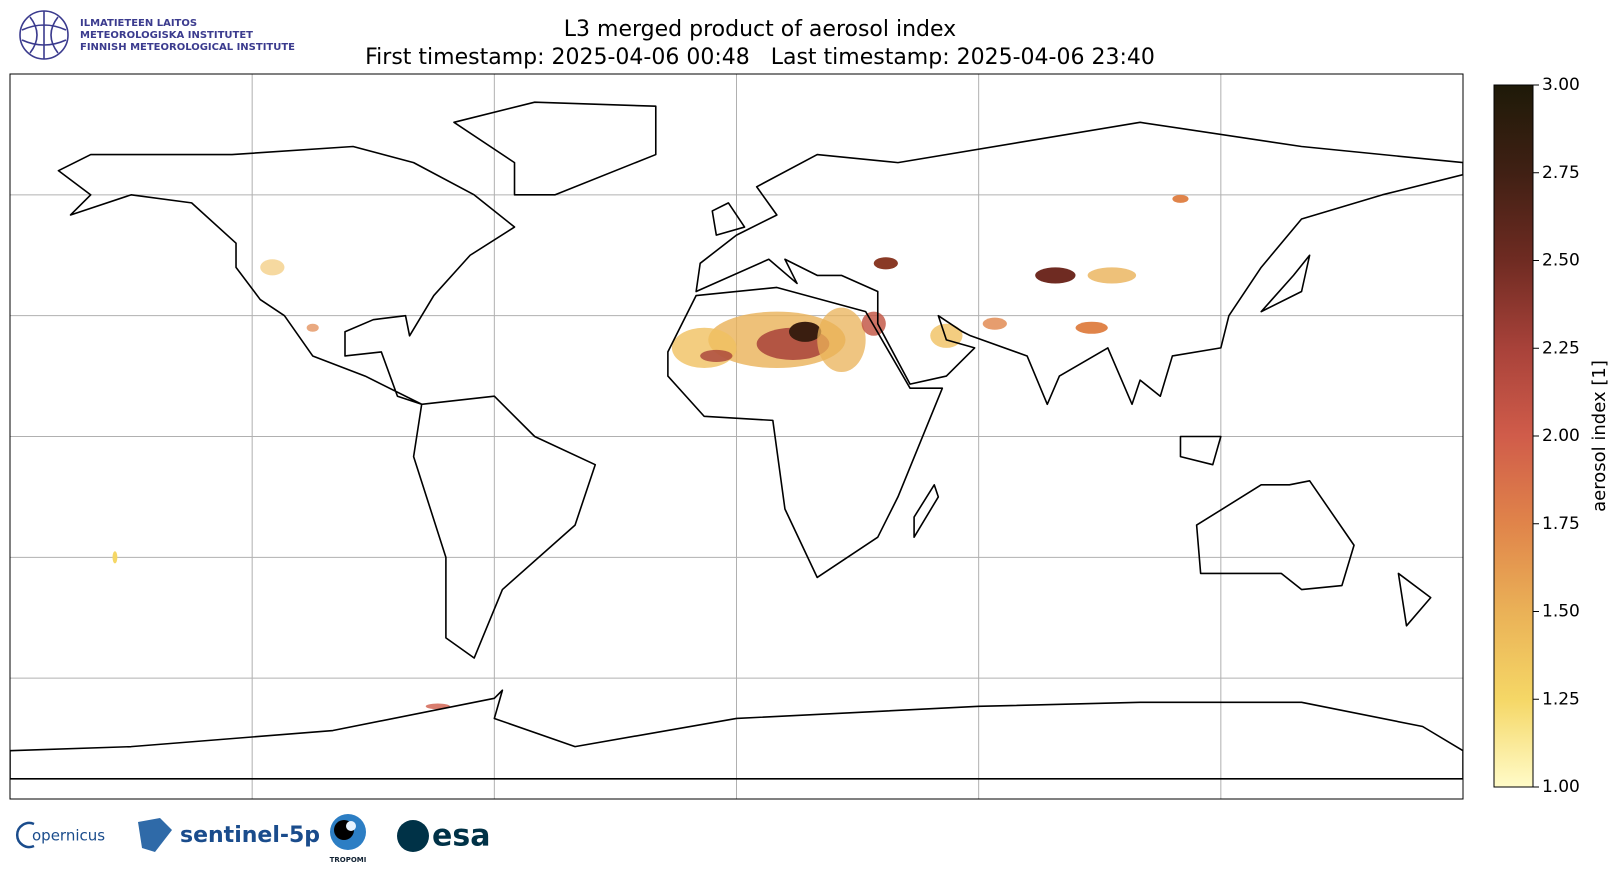 The width and height of the screenshot is (1615, 874). I want to click on colorbar, so click(1513, 436).